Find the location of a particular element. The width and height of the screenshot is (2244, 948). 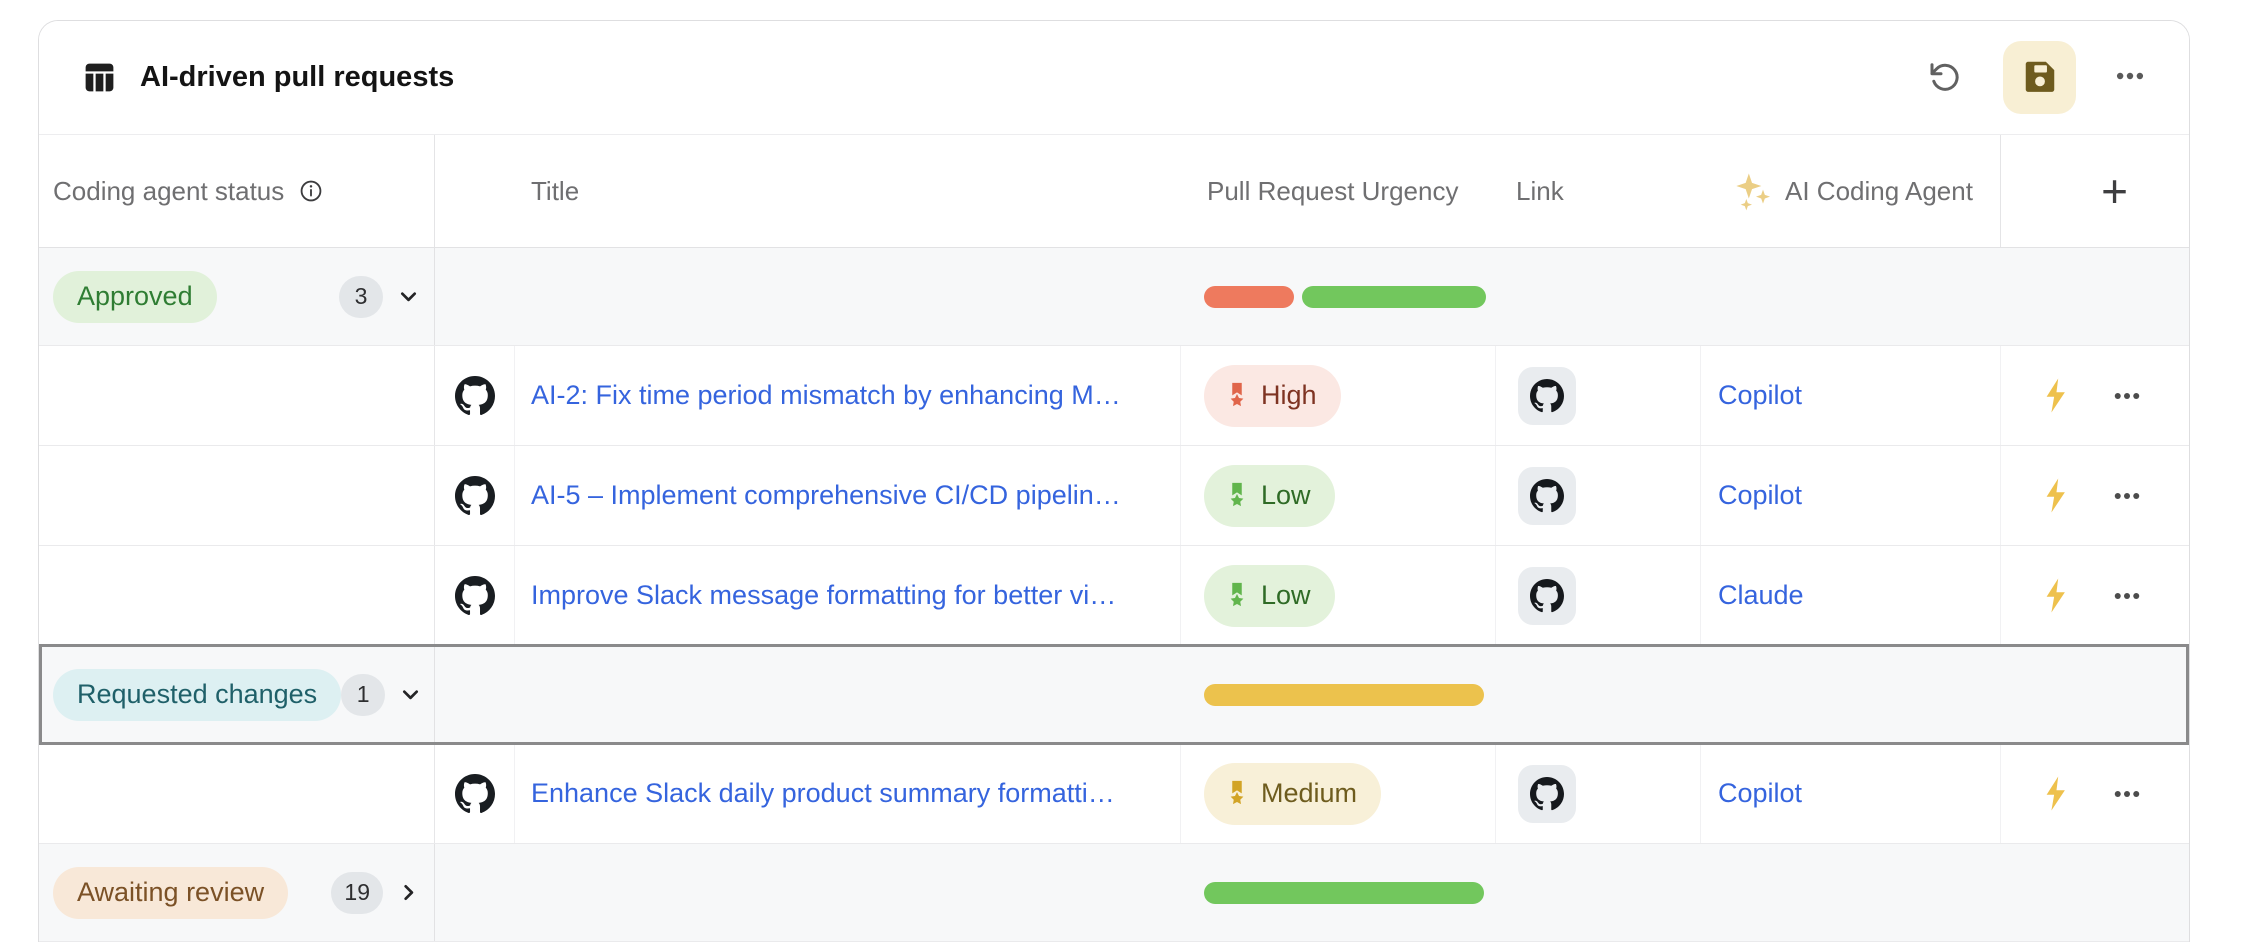

group-header-cell: Approved 3 is located at coordinates (237, 296).